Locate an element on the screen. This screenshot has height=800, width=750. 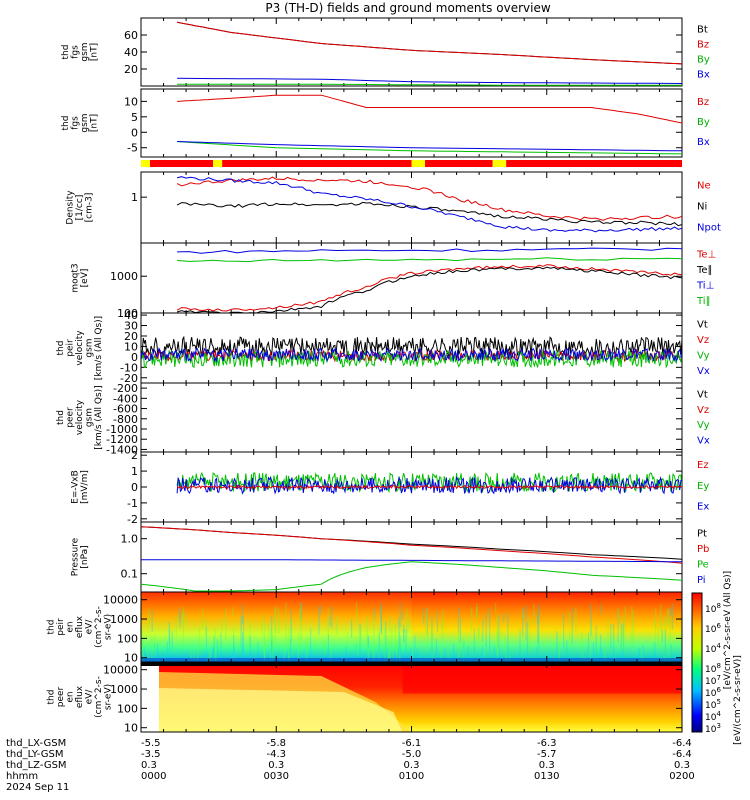
y-tick-label: 5 is located at coordinates (134, 117).